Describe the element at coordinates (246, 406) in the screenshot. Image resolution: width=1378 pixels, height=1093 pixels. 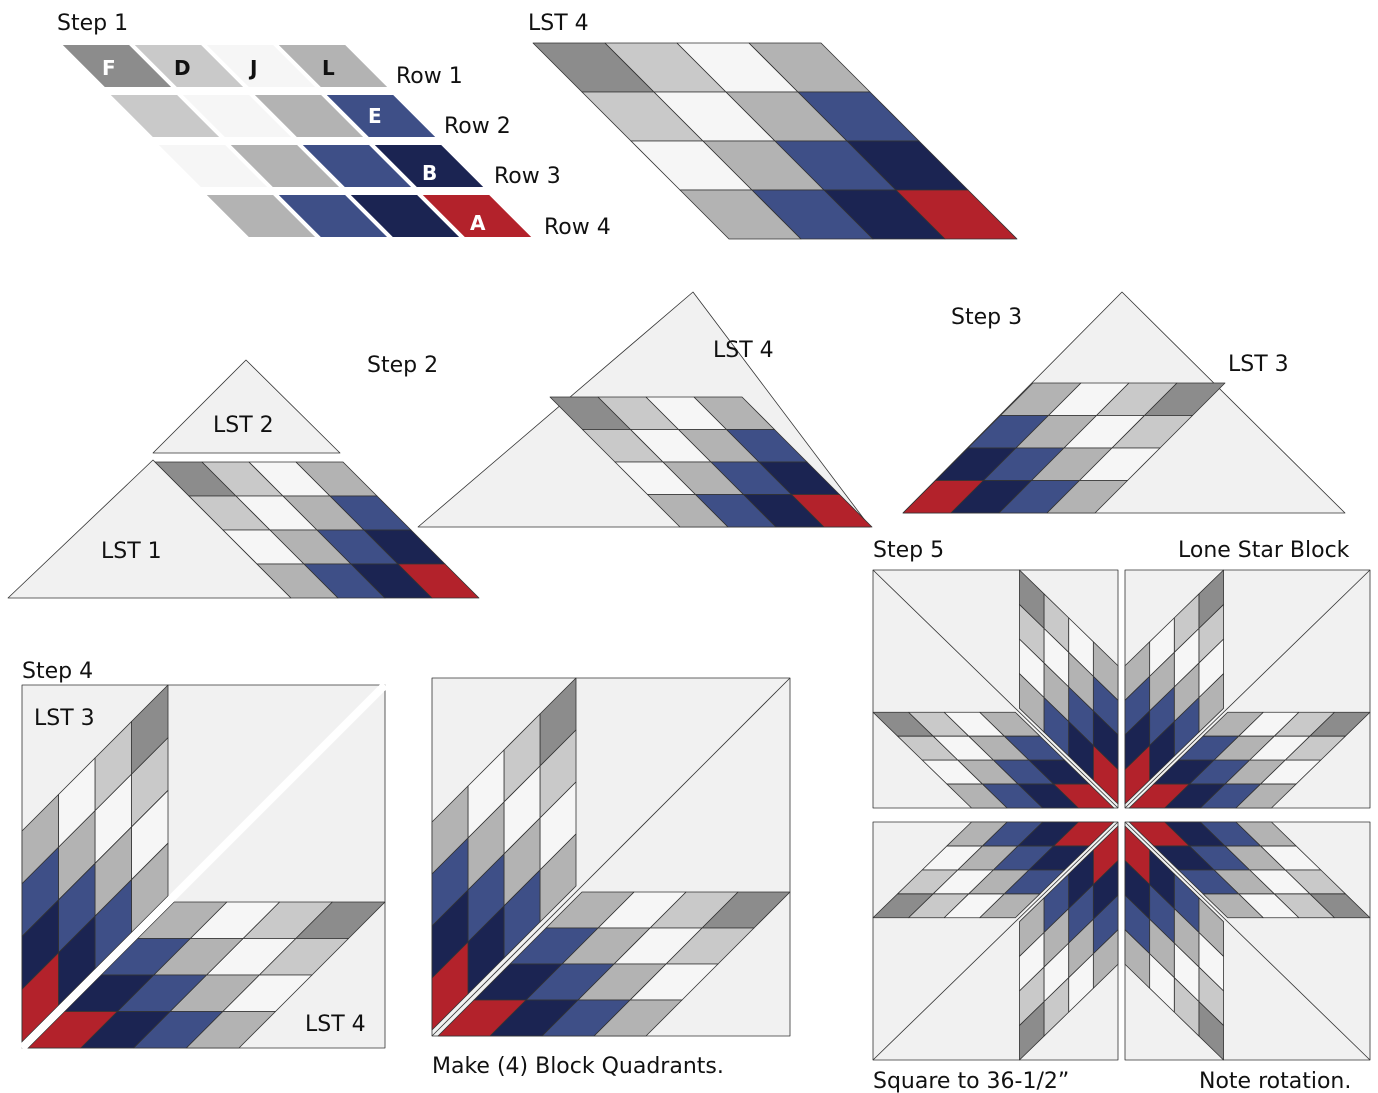
I see `triangle` at that location.